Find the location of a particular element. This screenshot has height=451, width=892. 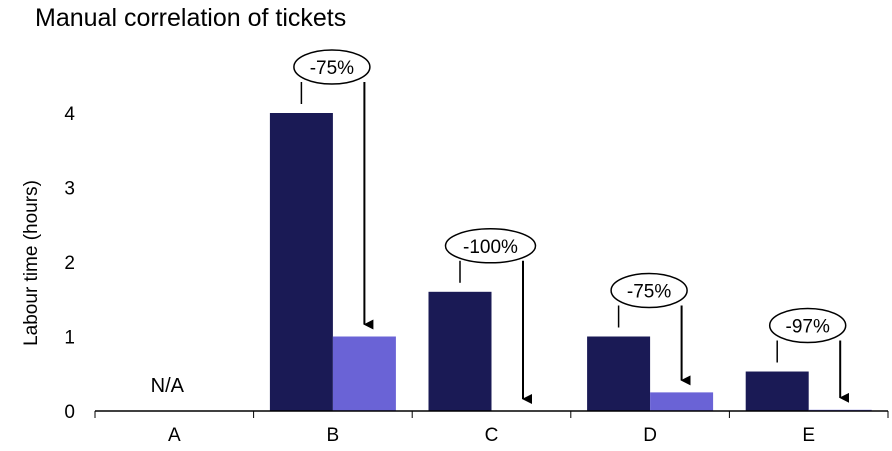

y-tick-label-3: 3 is located at coordinates (69, 189).